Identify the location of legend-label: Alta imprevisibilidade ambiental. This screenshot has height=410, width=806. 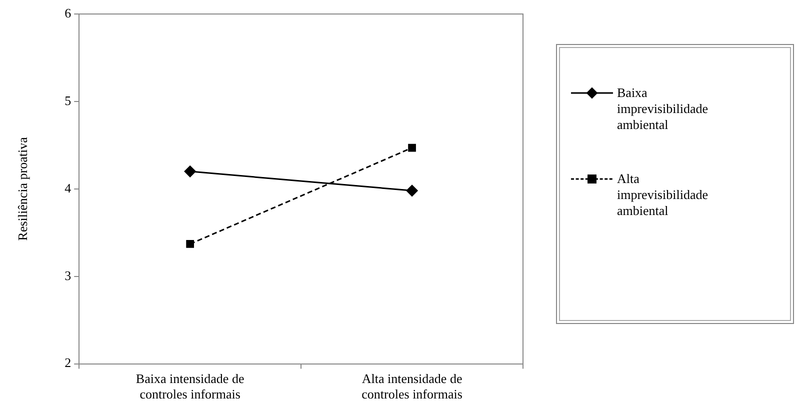
(663, 195).